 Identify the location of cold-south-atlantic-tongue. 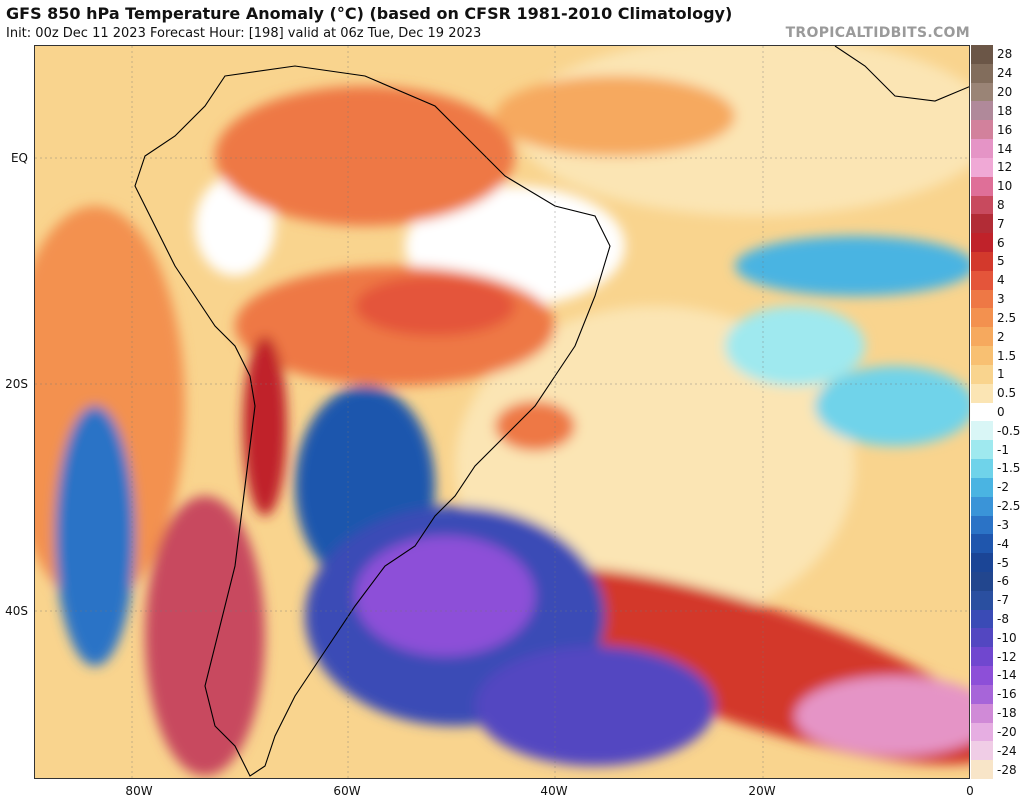
(595, 706).